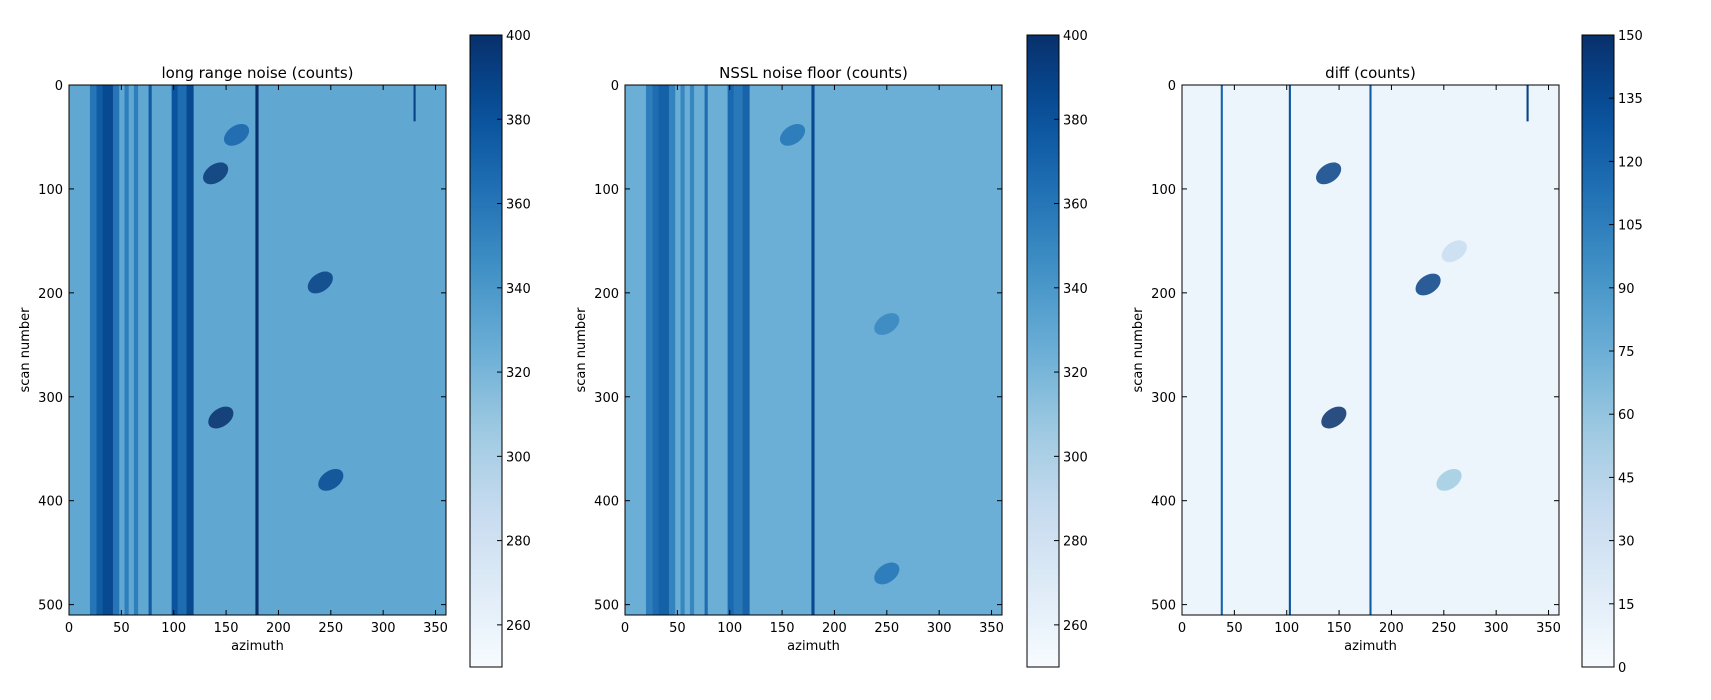 This screenshot has height=700, width=1711. I want to click on colorbar: 260 280 300 320 340 360 380 400, so click(500, 348).